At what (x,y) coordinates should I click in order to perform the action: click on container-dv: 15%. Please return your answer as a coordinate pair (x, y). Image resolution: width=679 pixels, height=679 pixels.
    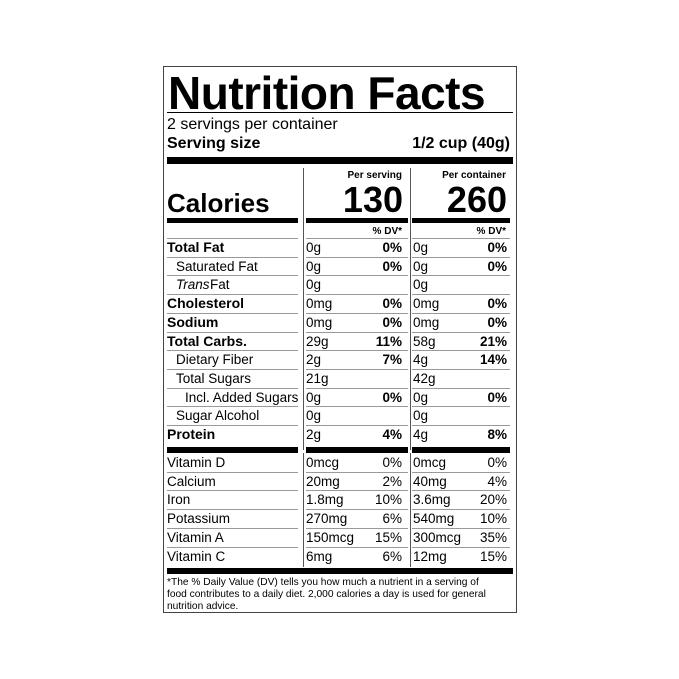
    Looking at the image, I should click on (493, 556).